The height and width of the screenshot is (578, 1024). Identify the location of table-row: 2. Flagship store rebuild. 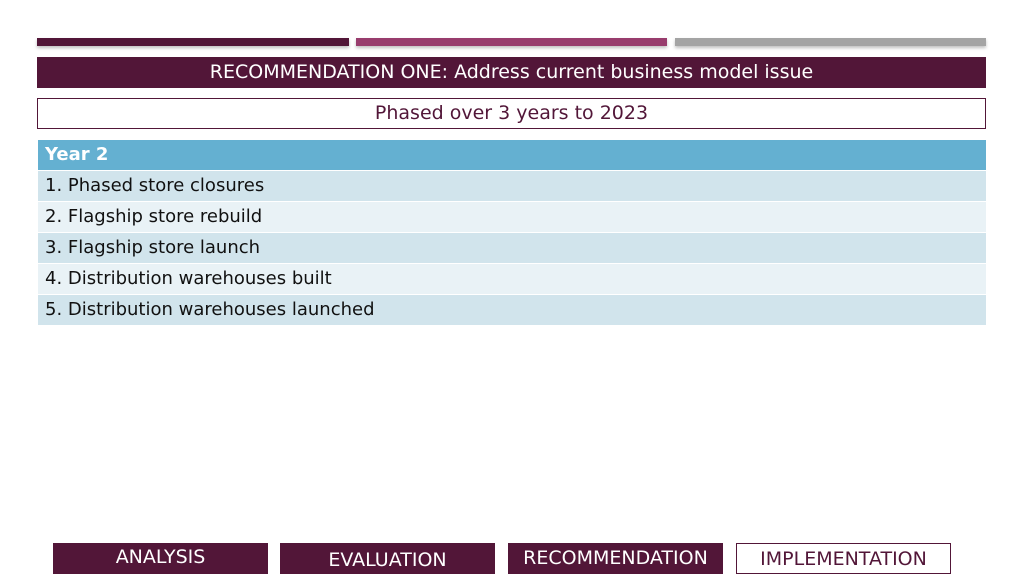
(512, 217).